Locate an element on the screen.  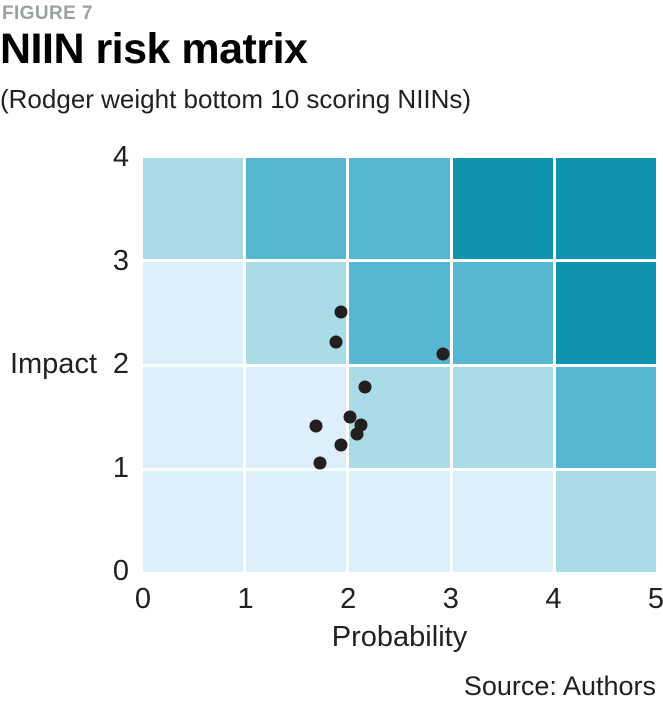
page-title: NIIN risk matrix is located at coordinates (154, 49).